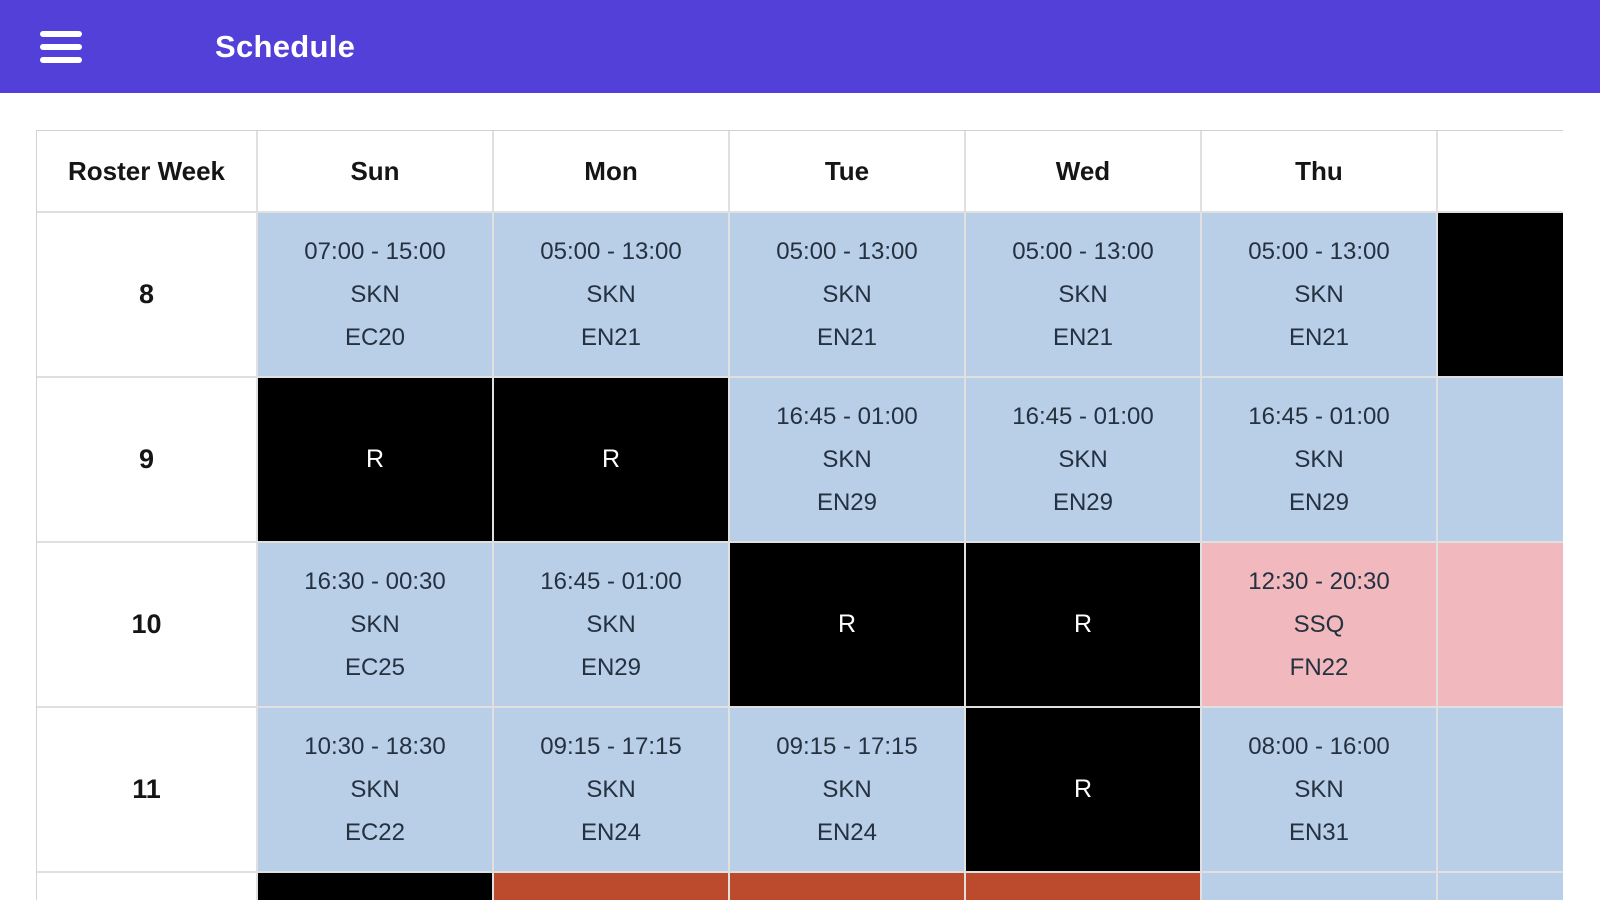 The image size is (1600, 900). Describe the element at coordinates (1319, 667) in the screenshot. I see `shift-code: FN22` at that location.